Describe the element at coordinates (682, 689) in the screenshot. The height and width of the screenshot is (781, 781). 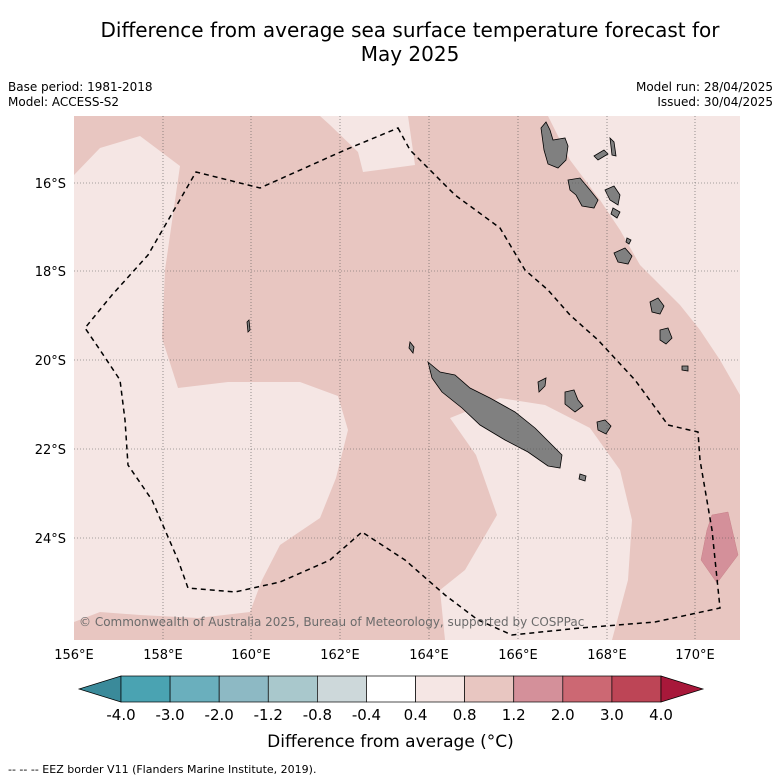
I see `colorbar-extend-high` at that location.